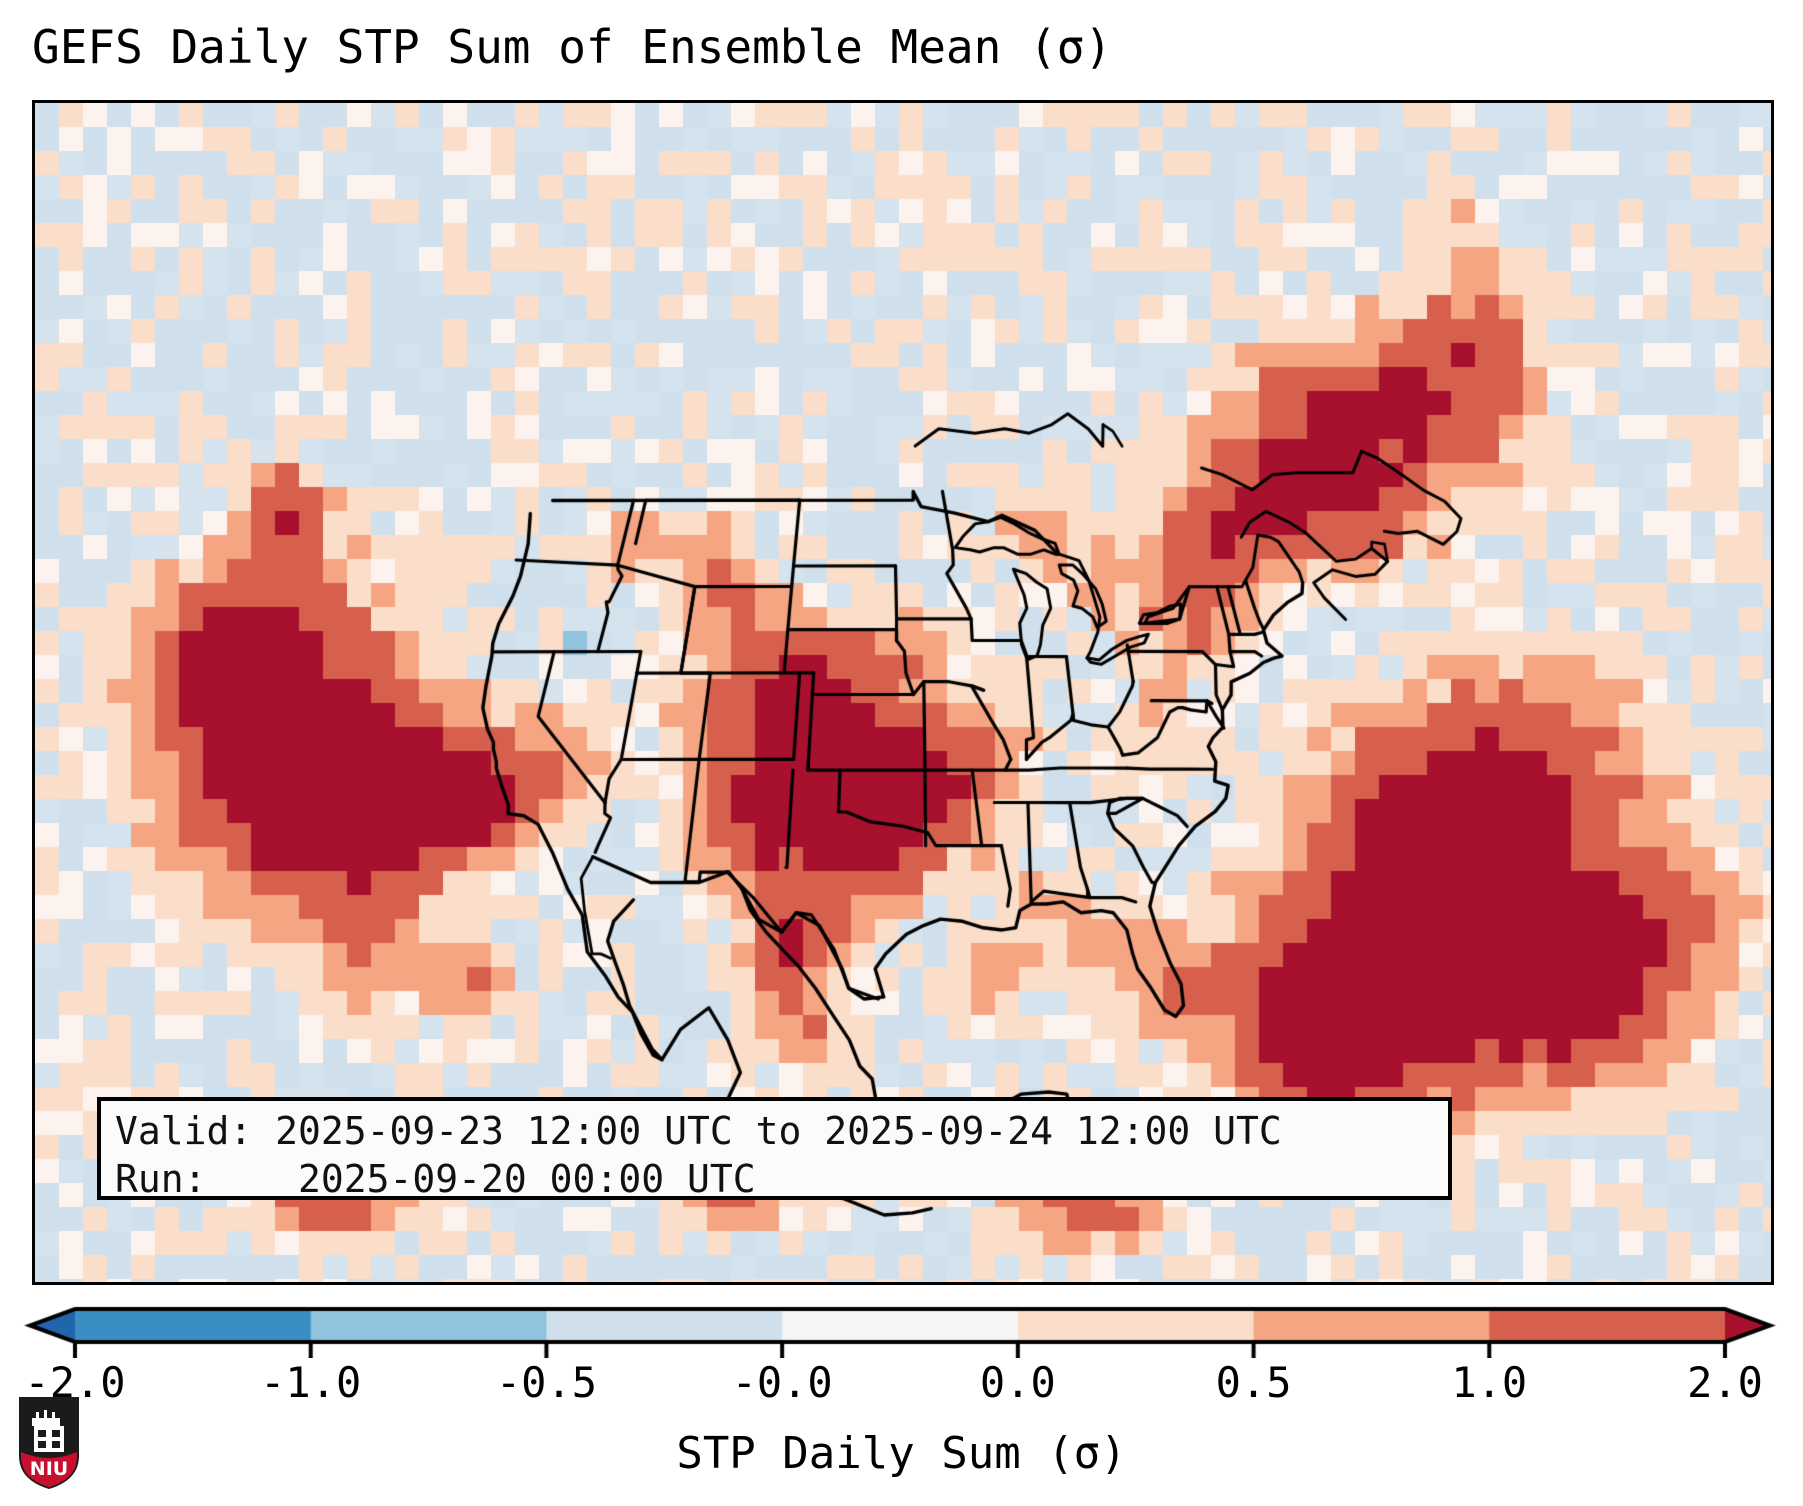  Describe the element at coordinates (49, 1443) in the screenshot. I see `niu-logo-icon: NIU` at that location.